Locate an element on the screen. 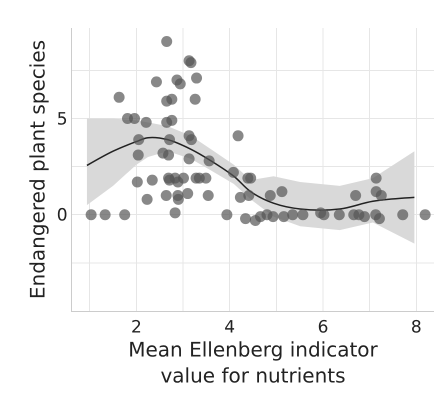 The width and height of the screenshot is (438, 411). y-axis-title: Endangered plant species is located at coordinates (37, 170).